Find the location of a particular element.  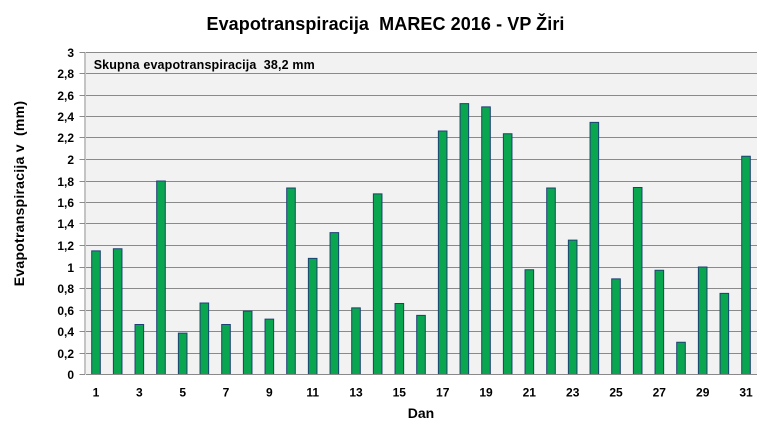

svg-text: 13 is located at coordinates (356, 393).